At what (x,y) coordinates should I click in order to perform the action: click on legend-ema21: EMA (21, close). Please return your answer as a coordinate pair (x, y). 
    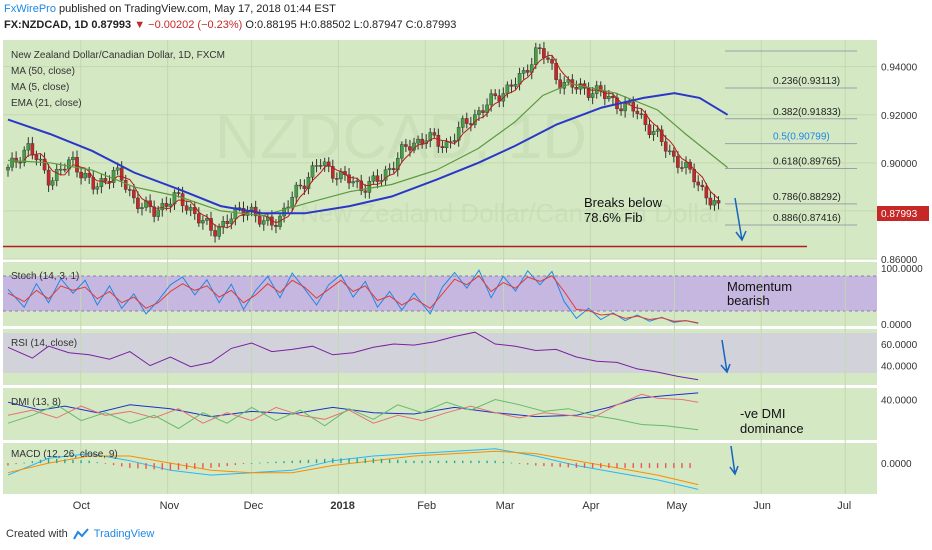
    Looking at the image, I should click on (46, 103).